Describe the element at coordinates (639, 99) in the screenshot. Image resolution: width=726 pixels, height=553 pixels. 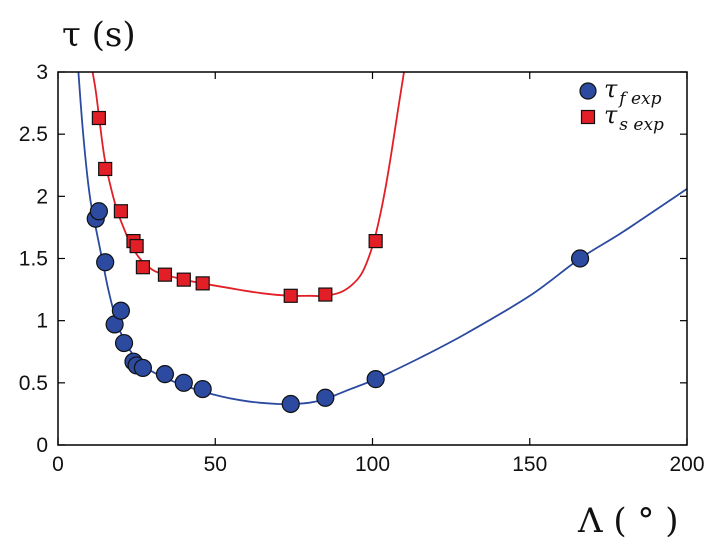
I see `legend-subscript: f exp` at that location.